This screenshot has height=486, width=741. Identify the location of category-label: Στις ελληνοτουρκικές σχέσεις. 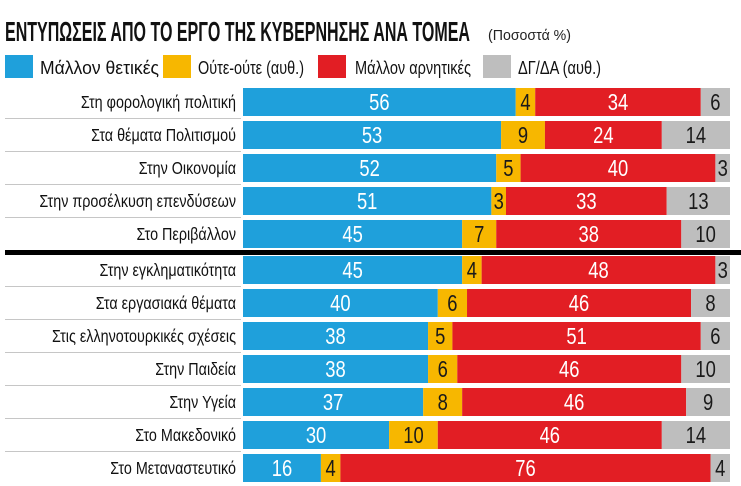
(144, 337).